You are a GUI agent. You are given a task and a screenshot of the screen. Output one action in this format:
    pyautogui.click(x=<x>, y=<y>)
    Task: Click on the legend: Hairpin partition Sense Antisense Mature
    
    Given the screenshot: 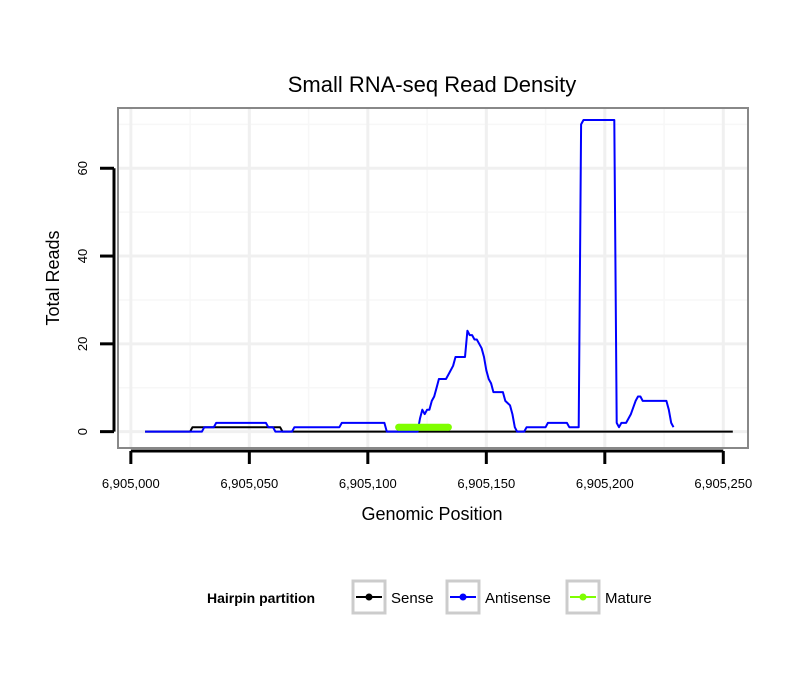 What is the action you would take?
    pyautogui.click(x=429, y=597)
    